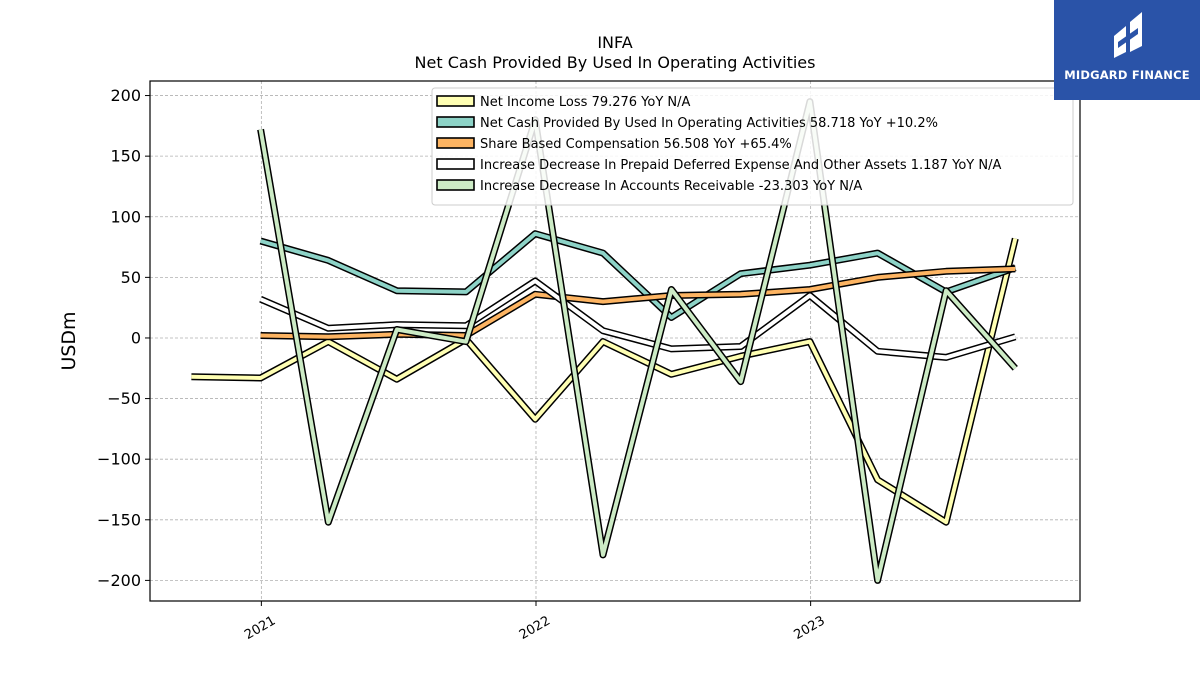 The height and width of the screenshot is (675, 1200). Describe the element at coordinates (69, 340) in the screenshot. I see `y-axis-label: USDm` at that location.